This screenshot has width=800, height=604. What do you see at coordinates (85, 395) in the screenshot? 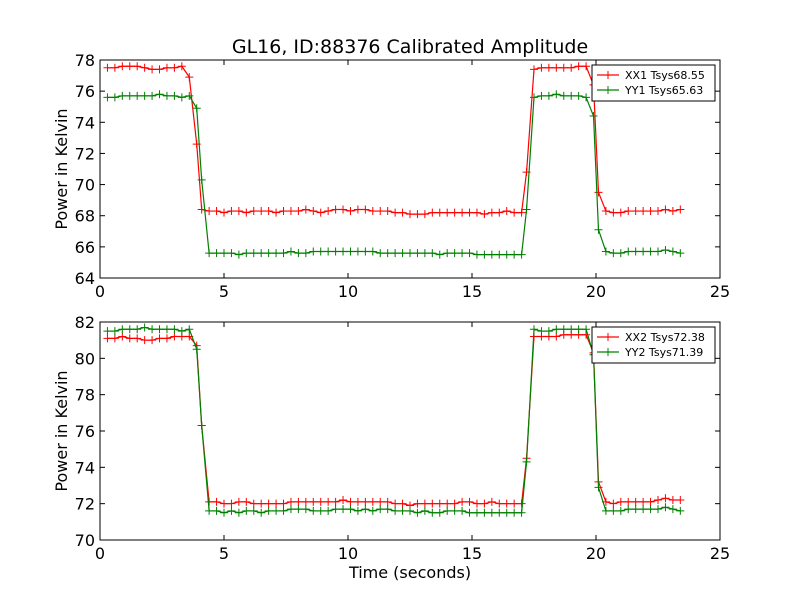
I see `panel-2-y-tick-label: 78` at bounding box center [85, 395].